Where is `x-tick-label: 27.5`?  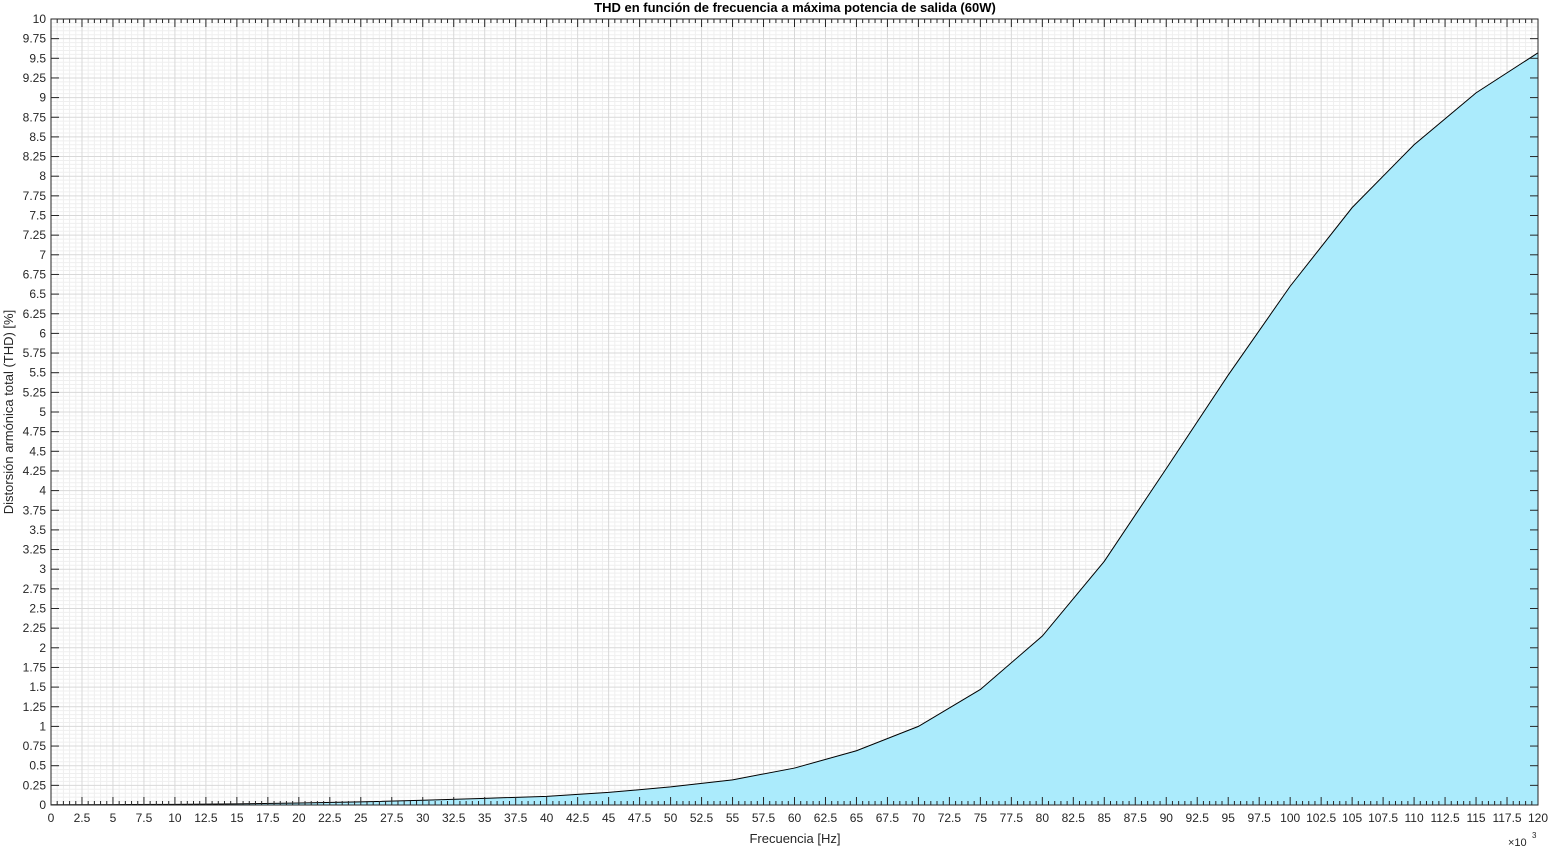 x-tick-label: 27.5 is located at coordinates (392, 818).